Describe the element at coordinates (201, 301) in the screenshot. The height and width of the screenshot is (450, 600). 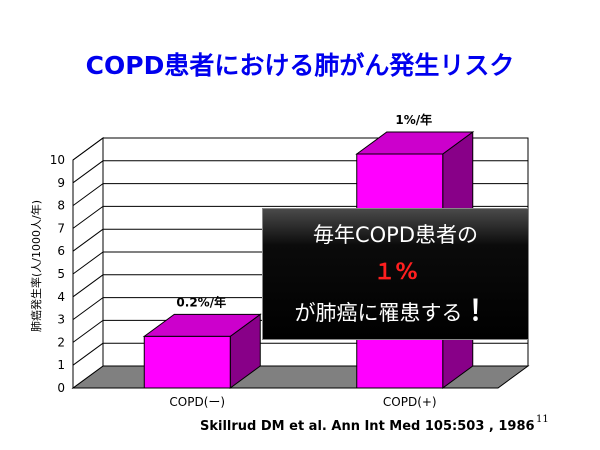
I see `data-label: 0.2%/年` at that location.